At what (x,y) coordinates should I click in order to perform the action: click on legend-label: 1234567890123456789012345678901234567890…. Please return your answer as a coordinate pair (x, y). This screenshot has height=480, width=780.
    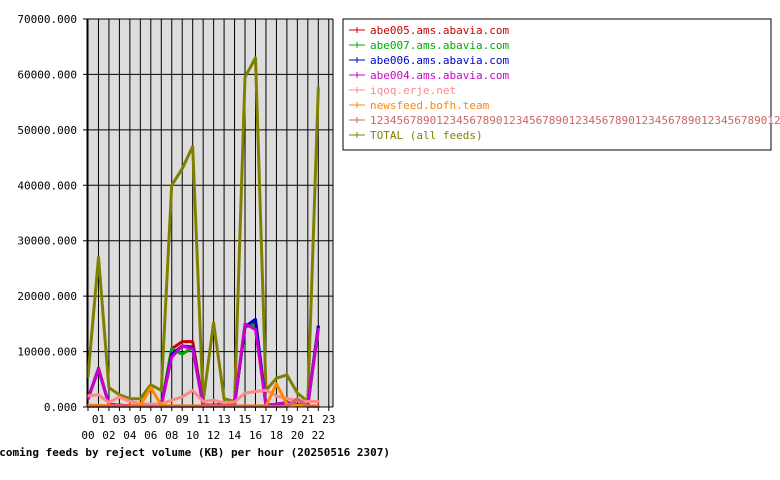
    Looking at the image, I should click on (575, 120).